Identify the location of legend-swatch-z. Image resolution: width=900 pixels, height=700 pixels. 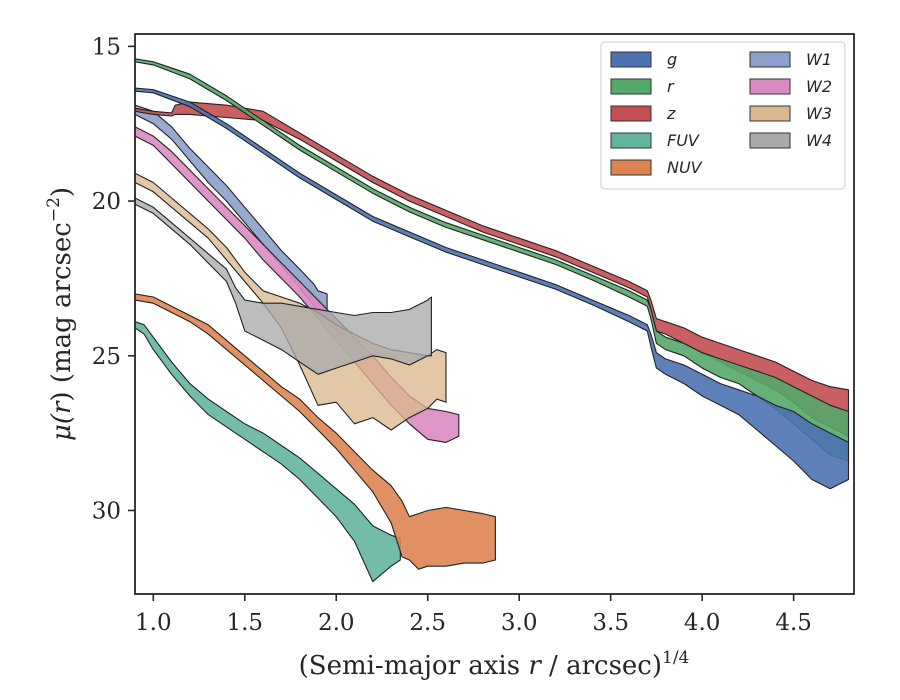
(631, 113).